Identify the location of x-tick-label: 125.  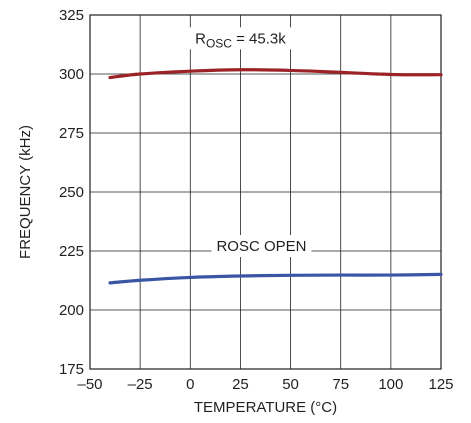
(440, 384).